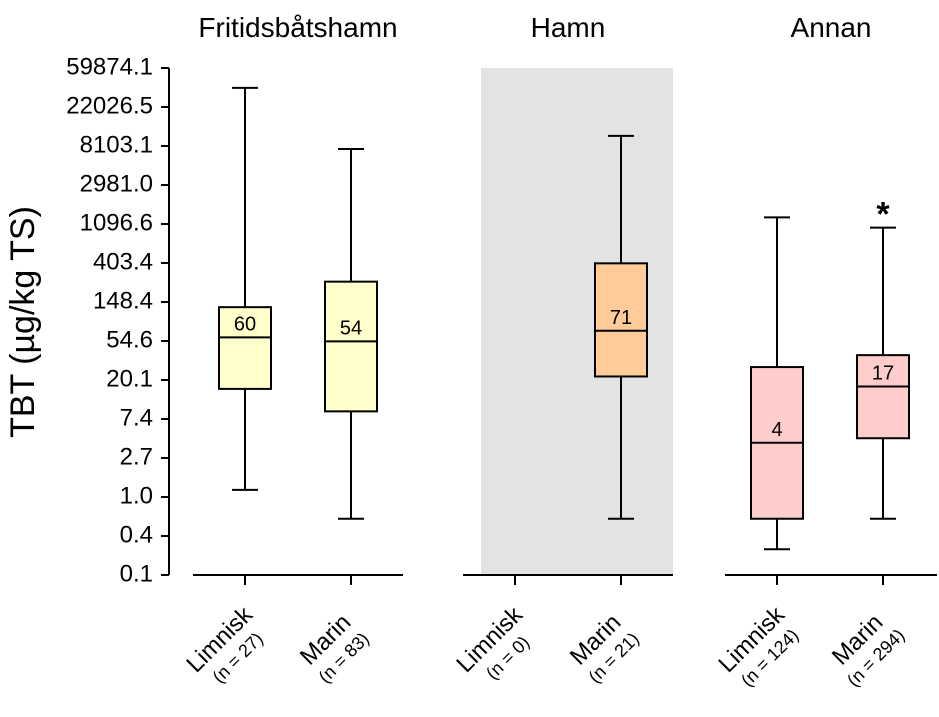 The image size is (939, 717). What do you see at coordinates (868, 650) in the screenshot?
I see `x-label-group: Marin(n = 294)` at bounding box center [868, 650].